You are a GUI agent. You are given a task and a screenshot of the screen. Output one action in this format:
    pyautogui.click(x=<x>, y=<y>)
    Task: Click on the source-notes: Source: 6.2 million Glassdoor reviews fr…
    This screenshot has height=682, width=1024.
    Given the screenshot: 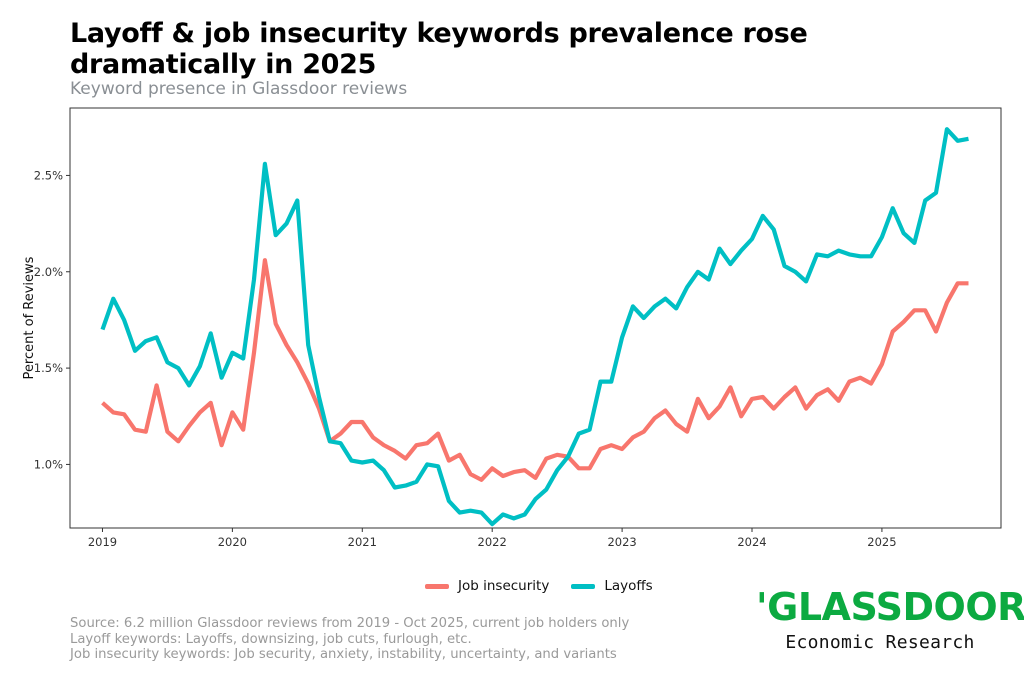 What is the action you would take?
    pyautogui.click(x=349, y=639)
    